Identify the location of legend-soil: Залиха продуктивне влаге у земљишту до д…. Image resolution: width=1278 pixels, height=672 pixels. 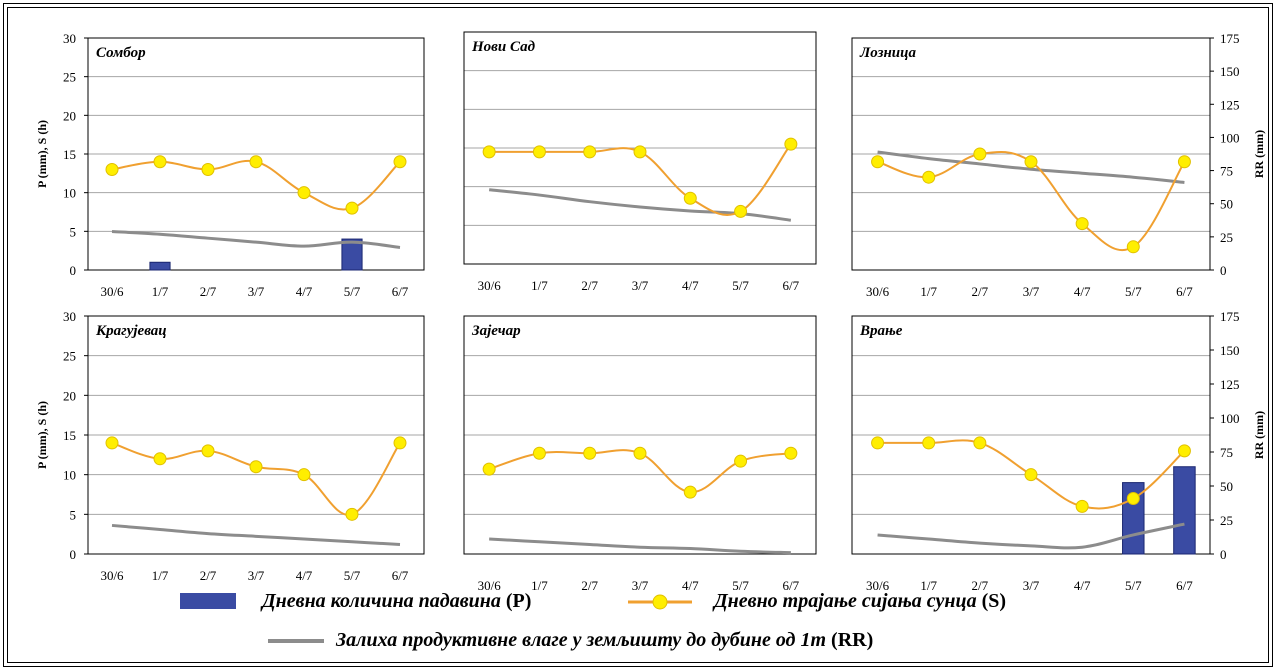
(604, 640).